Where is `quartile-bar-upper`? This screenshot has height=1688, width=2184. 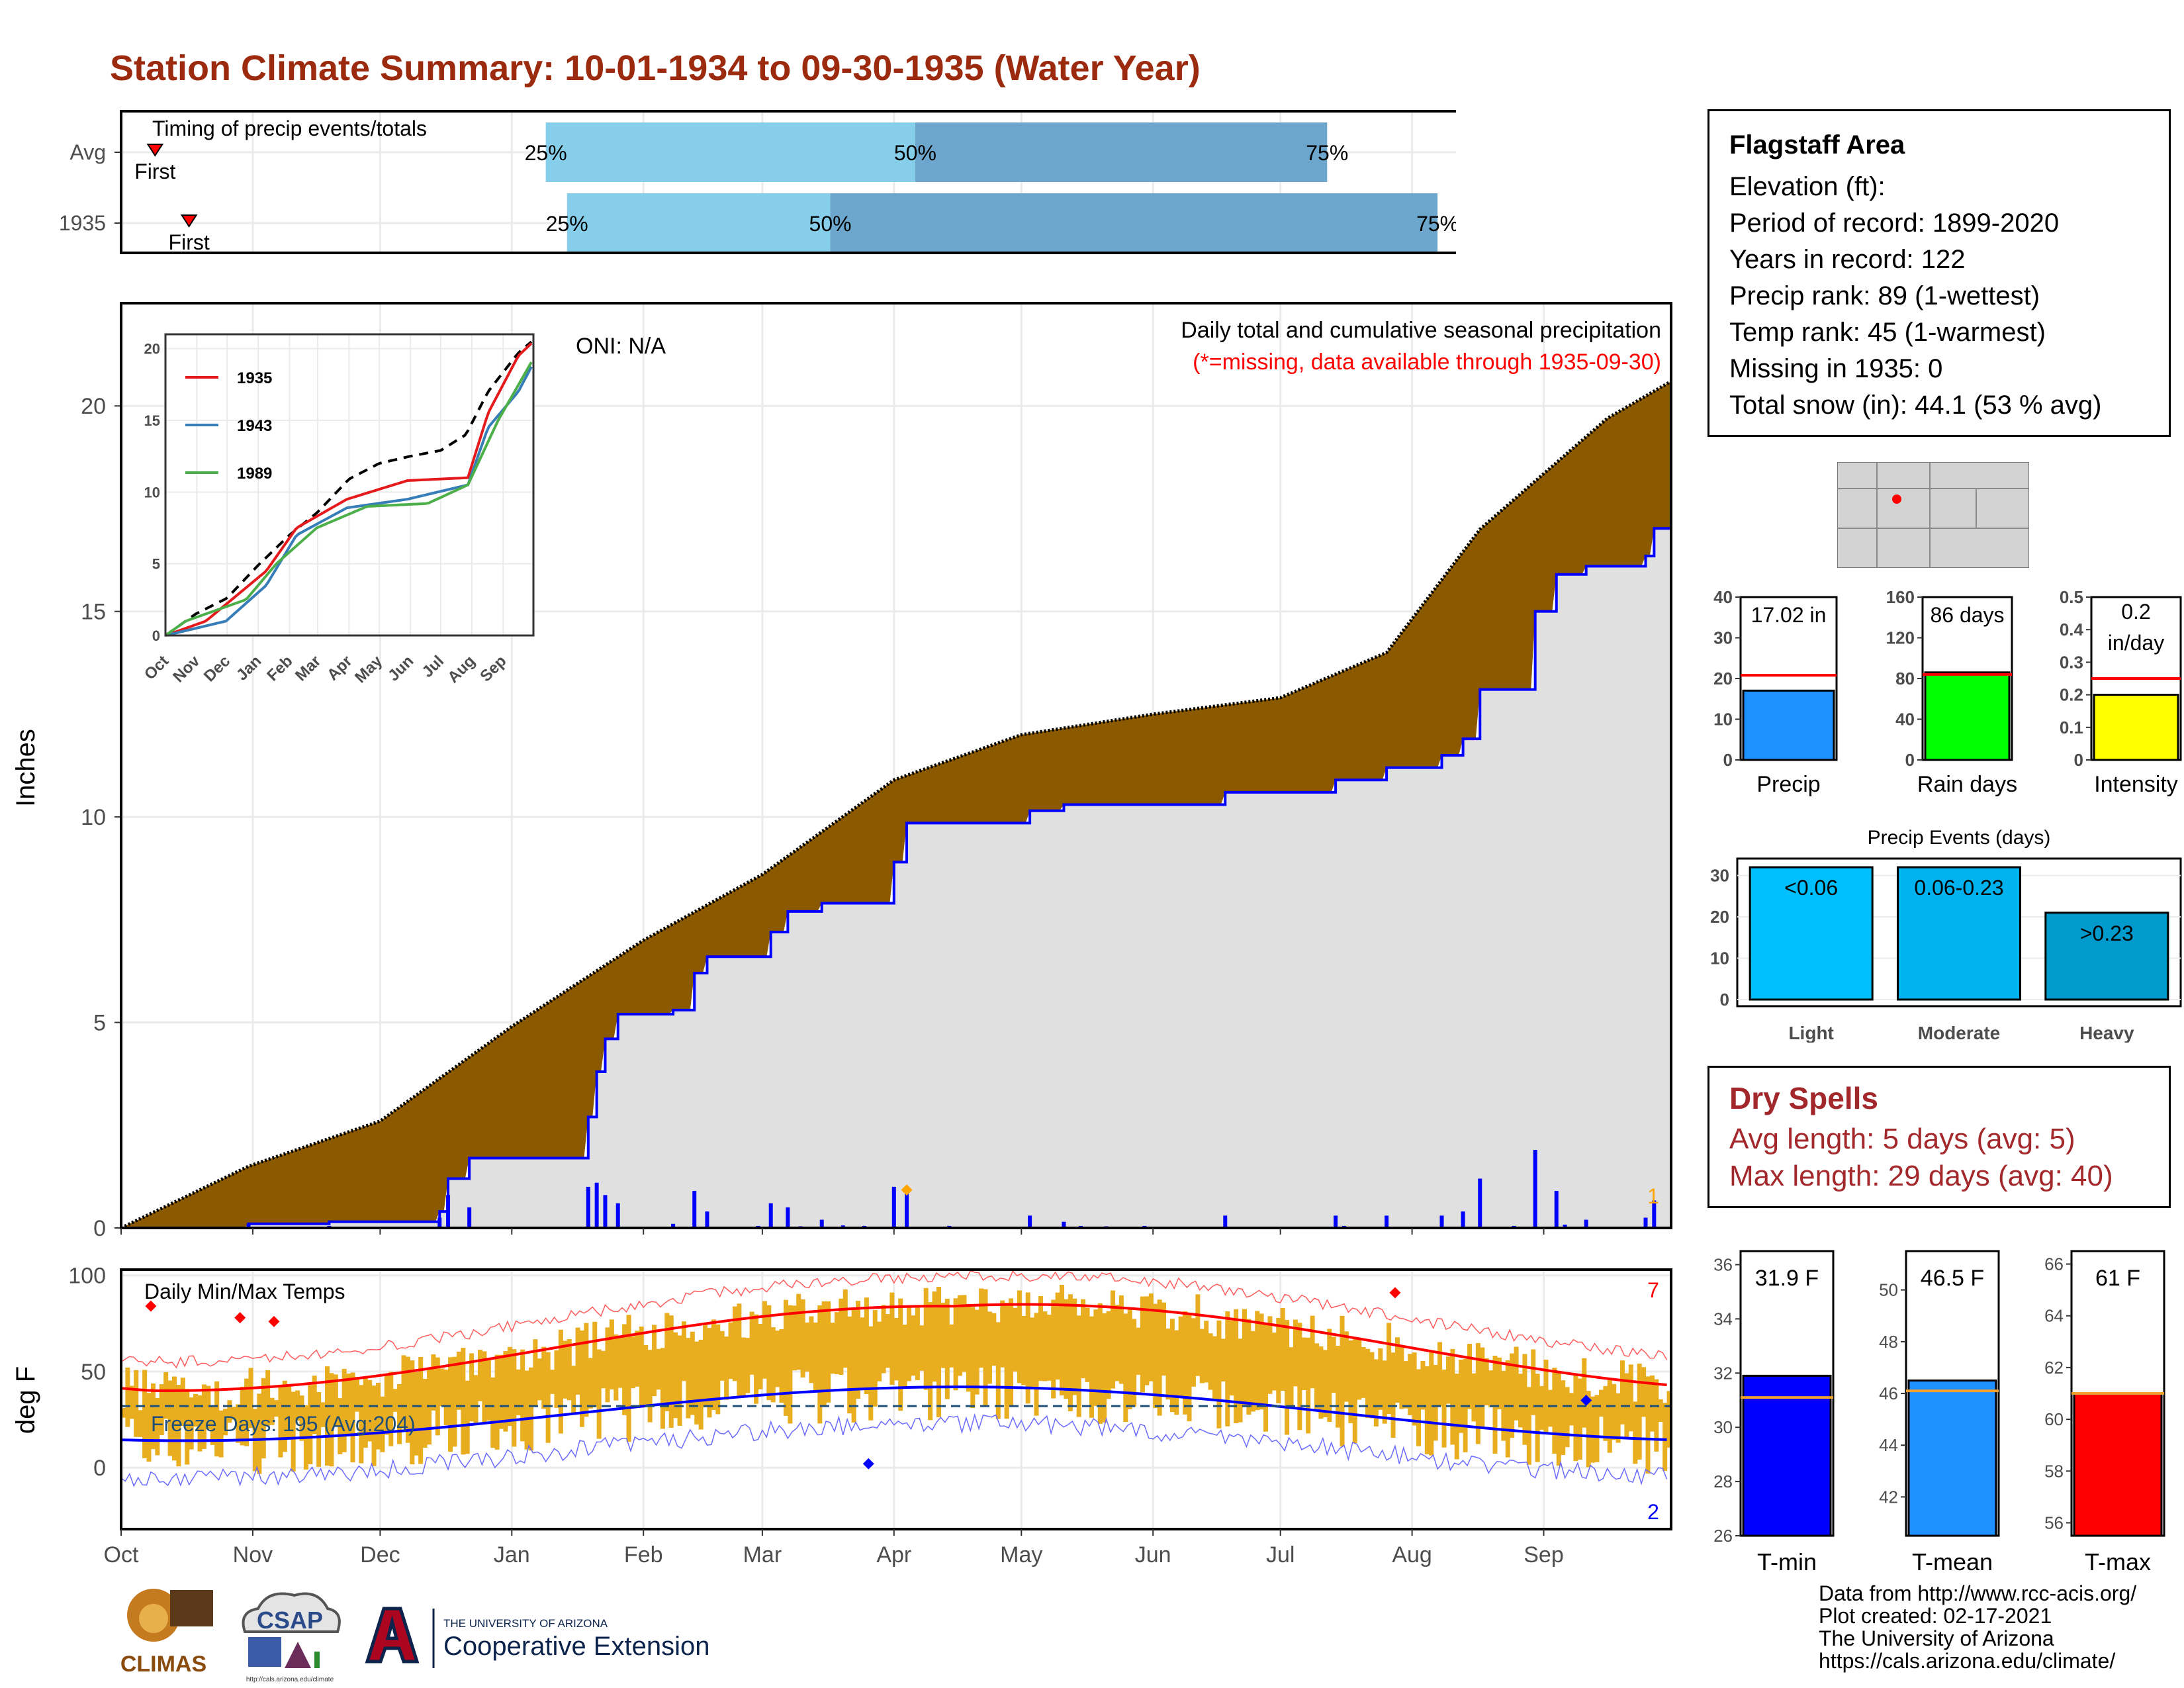 quartile-bar-upper is located at coordinates (1121, 152).